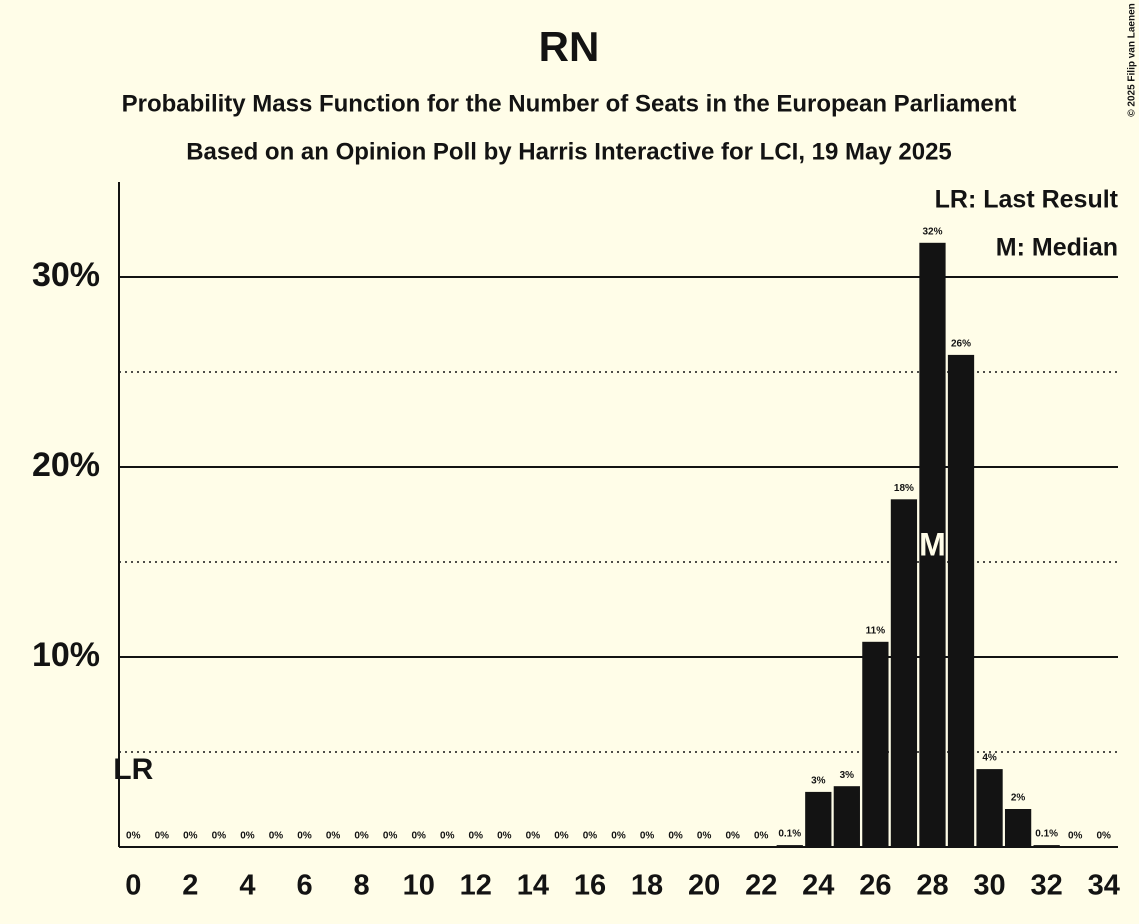 This screenshot has width=1139, height=924. I want to click on x-tick-label: 14, so click(533, 886).